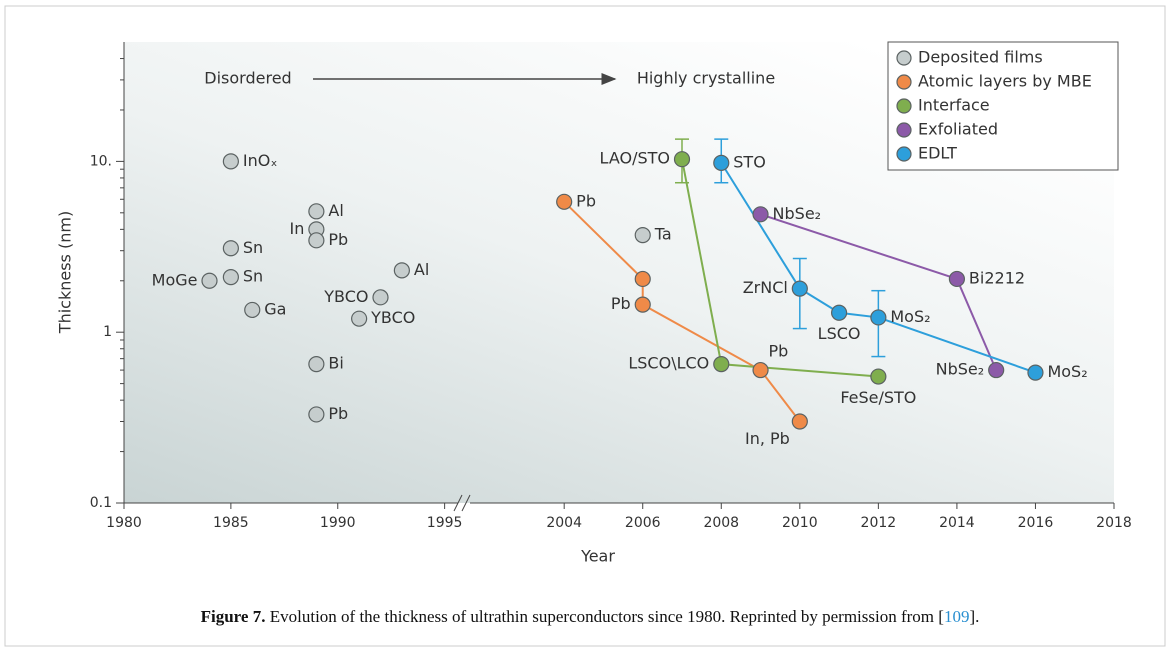 Image resolution: width=1171 pixels, height=656 pixels. What do you see at coordinates (260, 160) in the screenshot?
I see `point-label: InOₓ` at bounding box center [260, 160].